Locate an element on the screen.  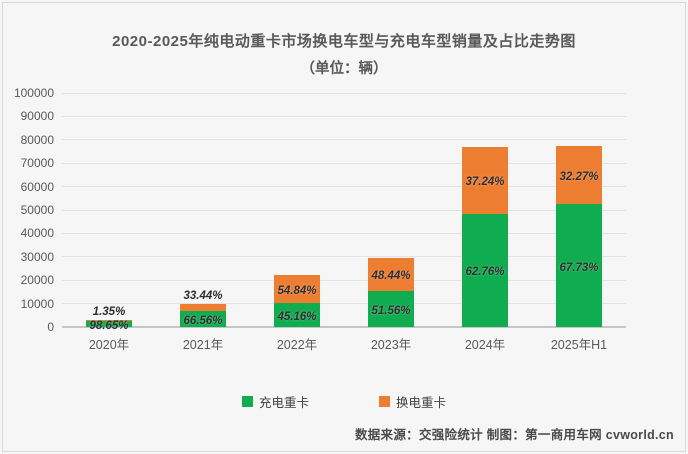
y-axis-tick-label: 10000 is located at coordinates (37, 303).